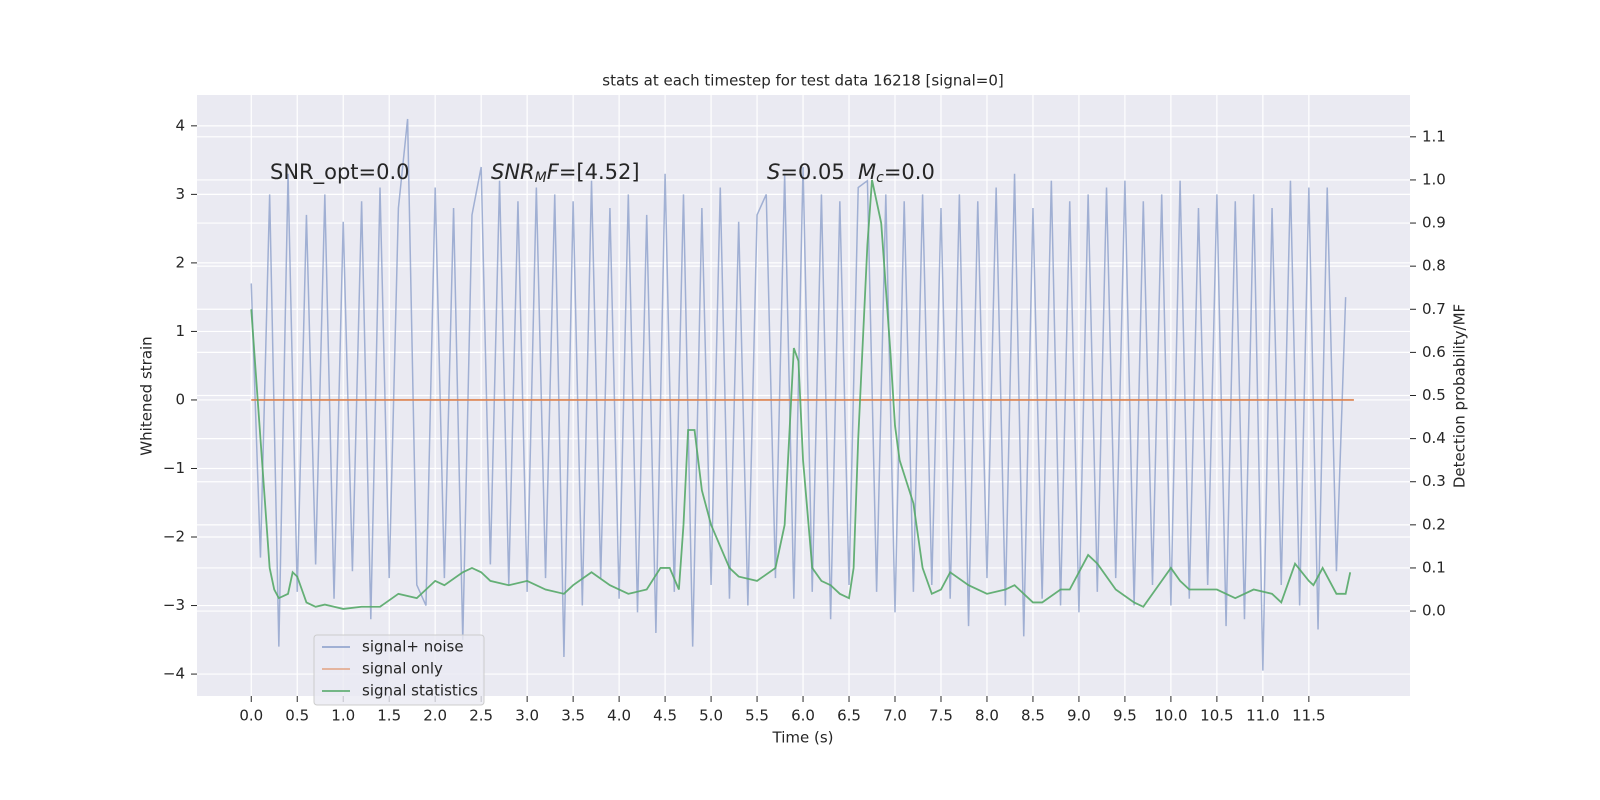  I want to click on annotation-part: S, so click(773, 172).